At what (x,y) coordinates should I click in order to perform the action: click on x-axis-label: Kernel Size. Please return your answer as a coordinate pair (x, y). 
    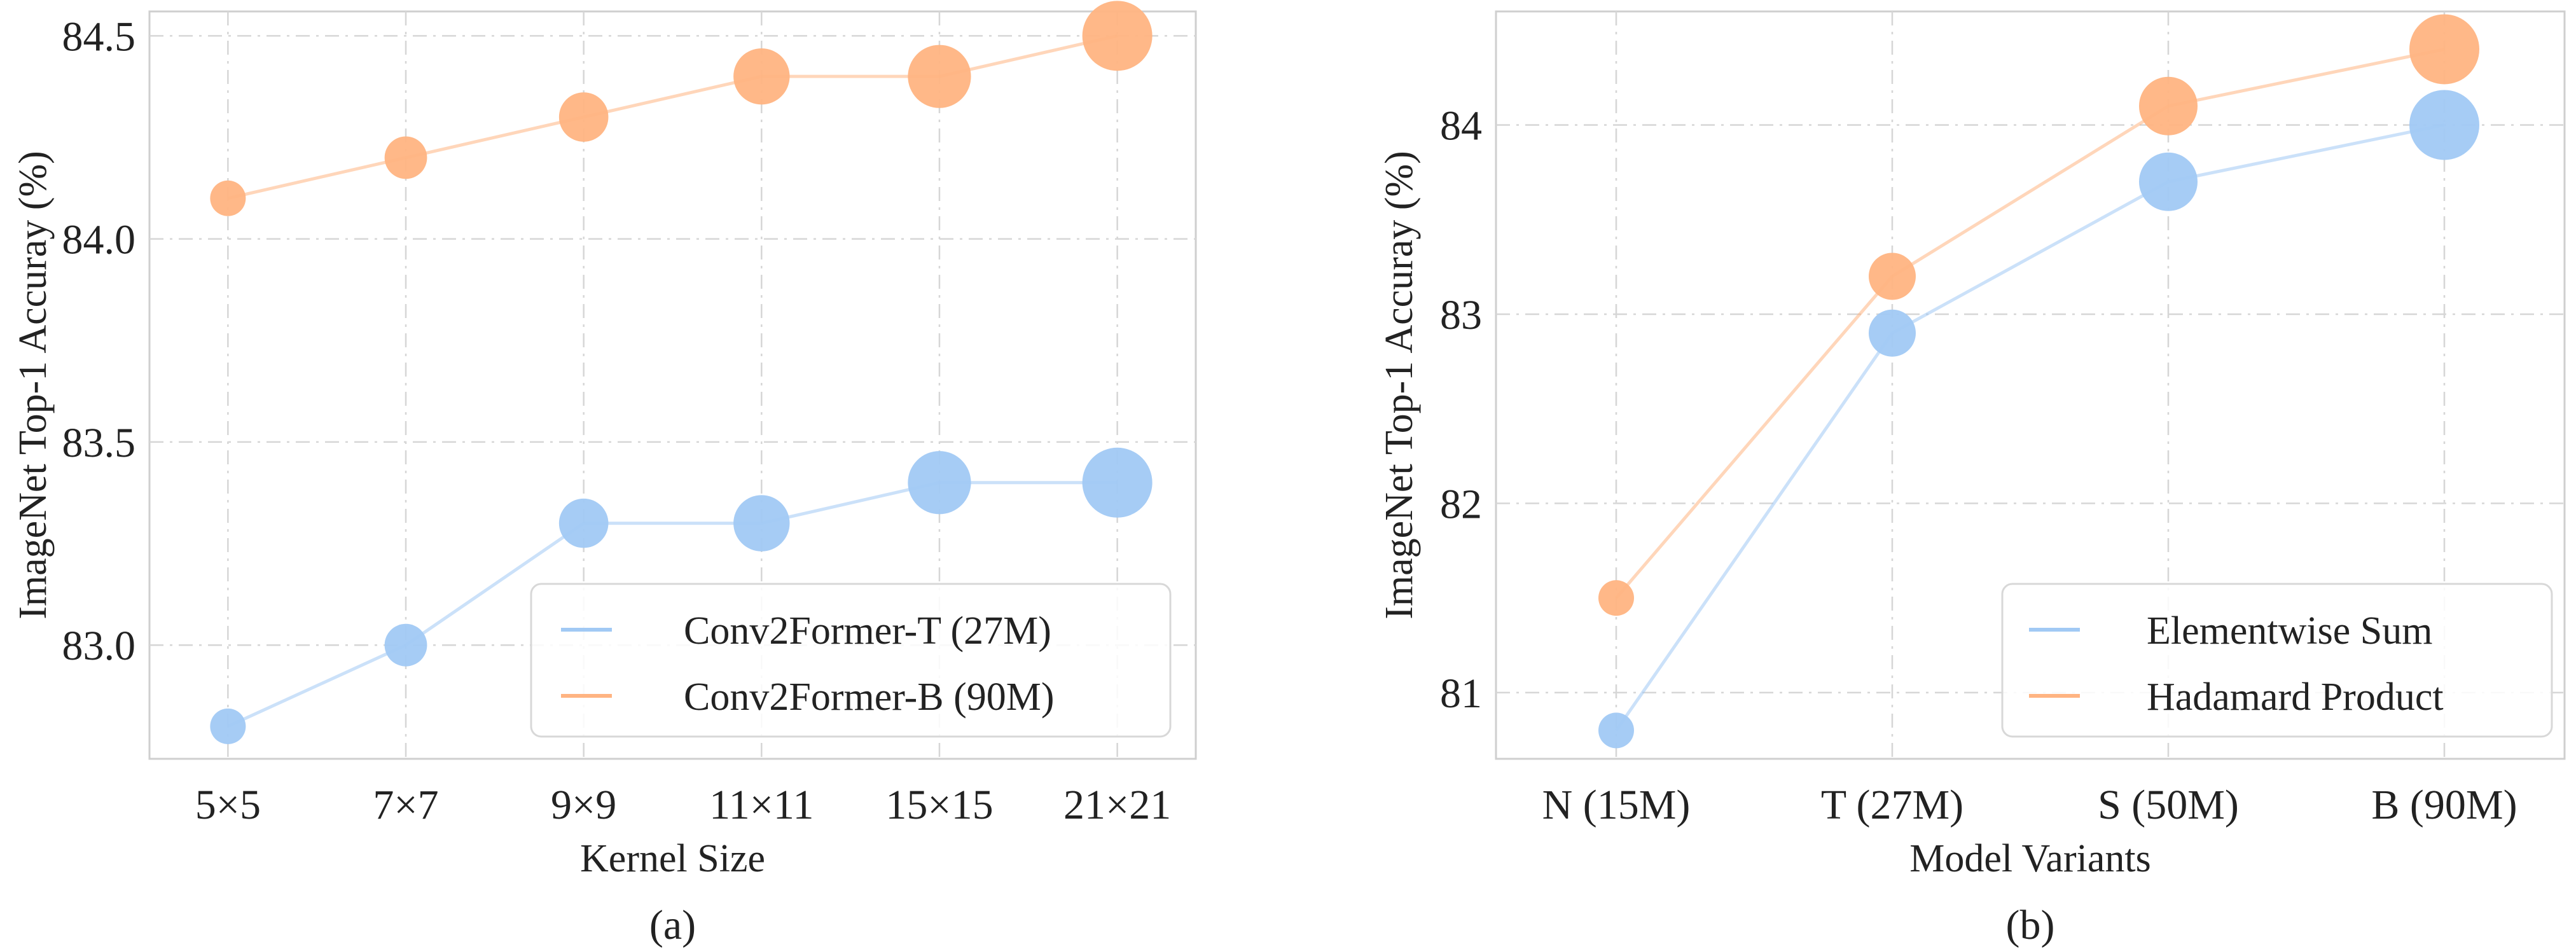
    Looking at the image, I should click on (672, 859).